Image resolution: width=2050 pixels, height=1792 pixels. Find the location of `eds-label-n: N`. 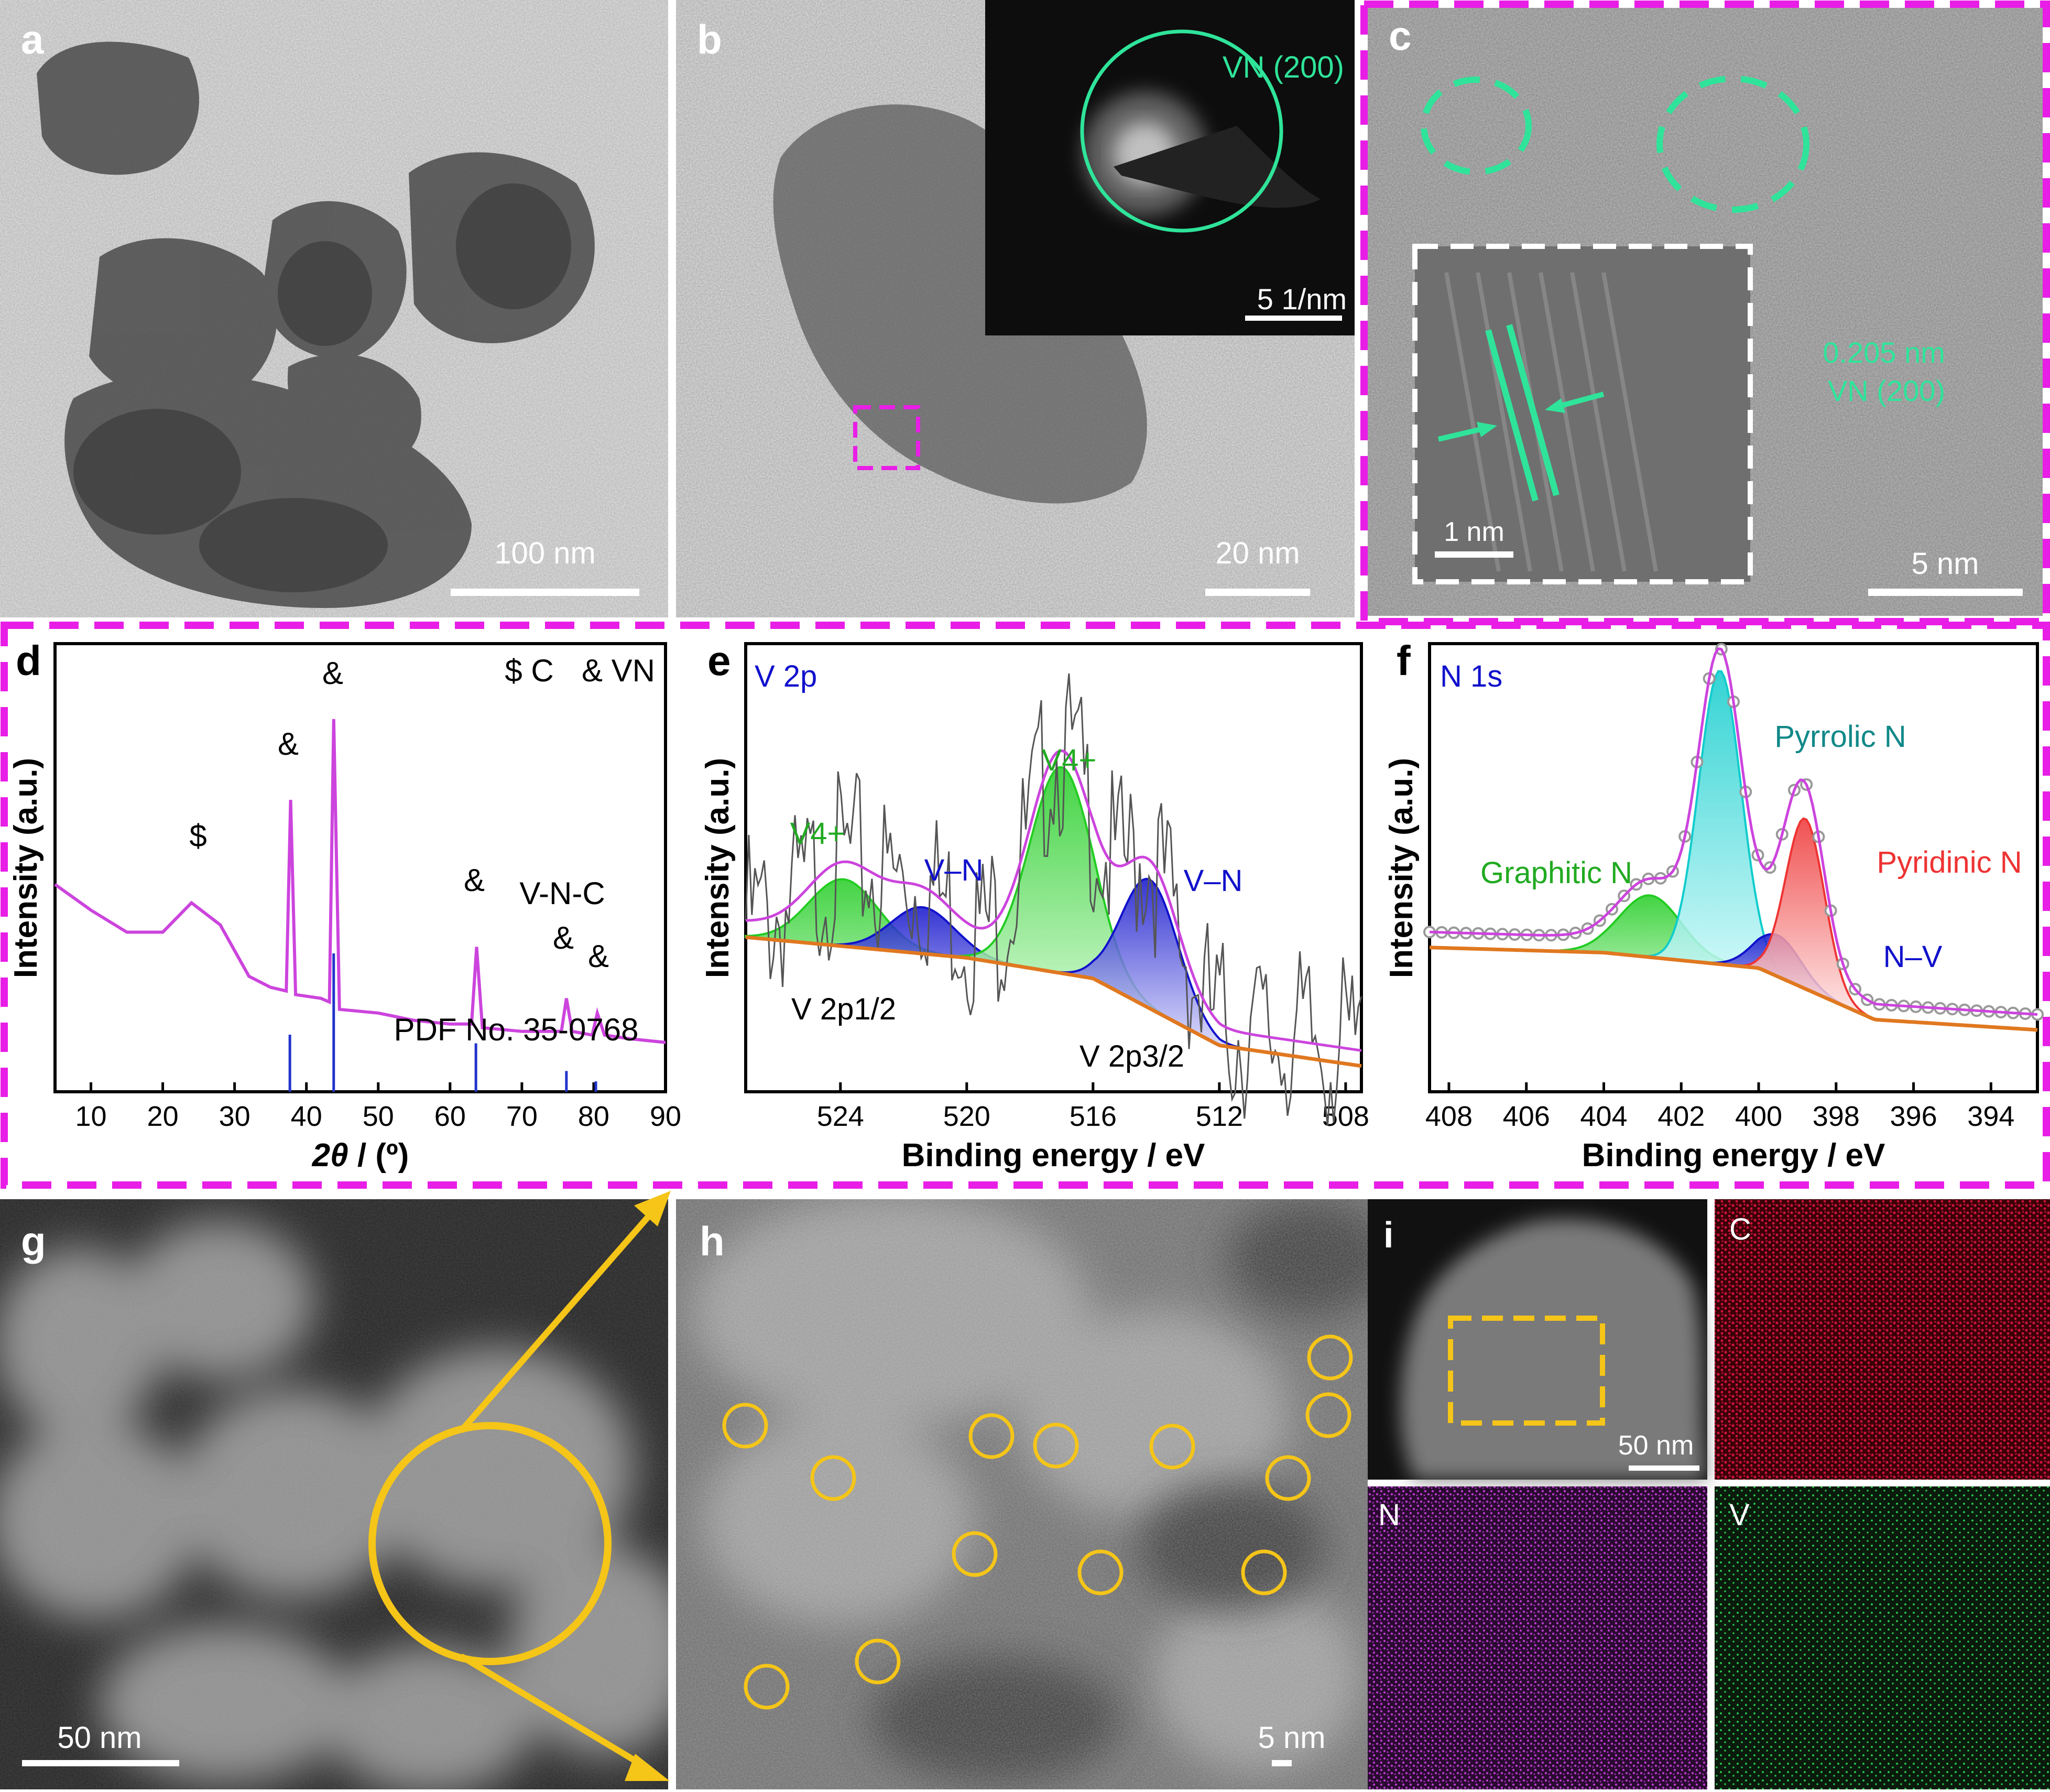

eds-label-n: N is located at coordinates (1389, 1515).